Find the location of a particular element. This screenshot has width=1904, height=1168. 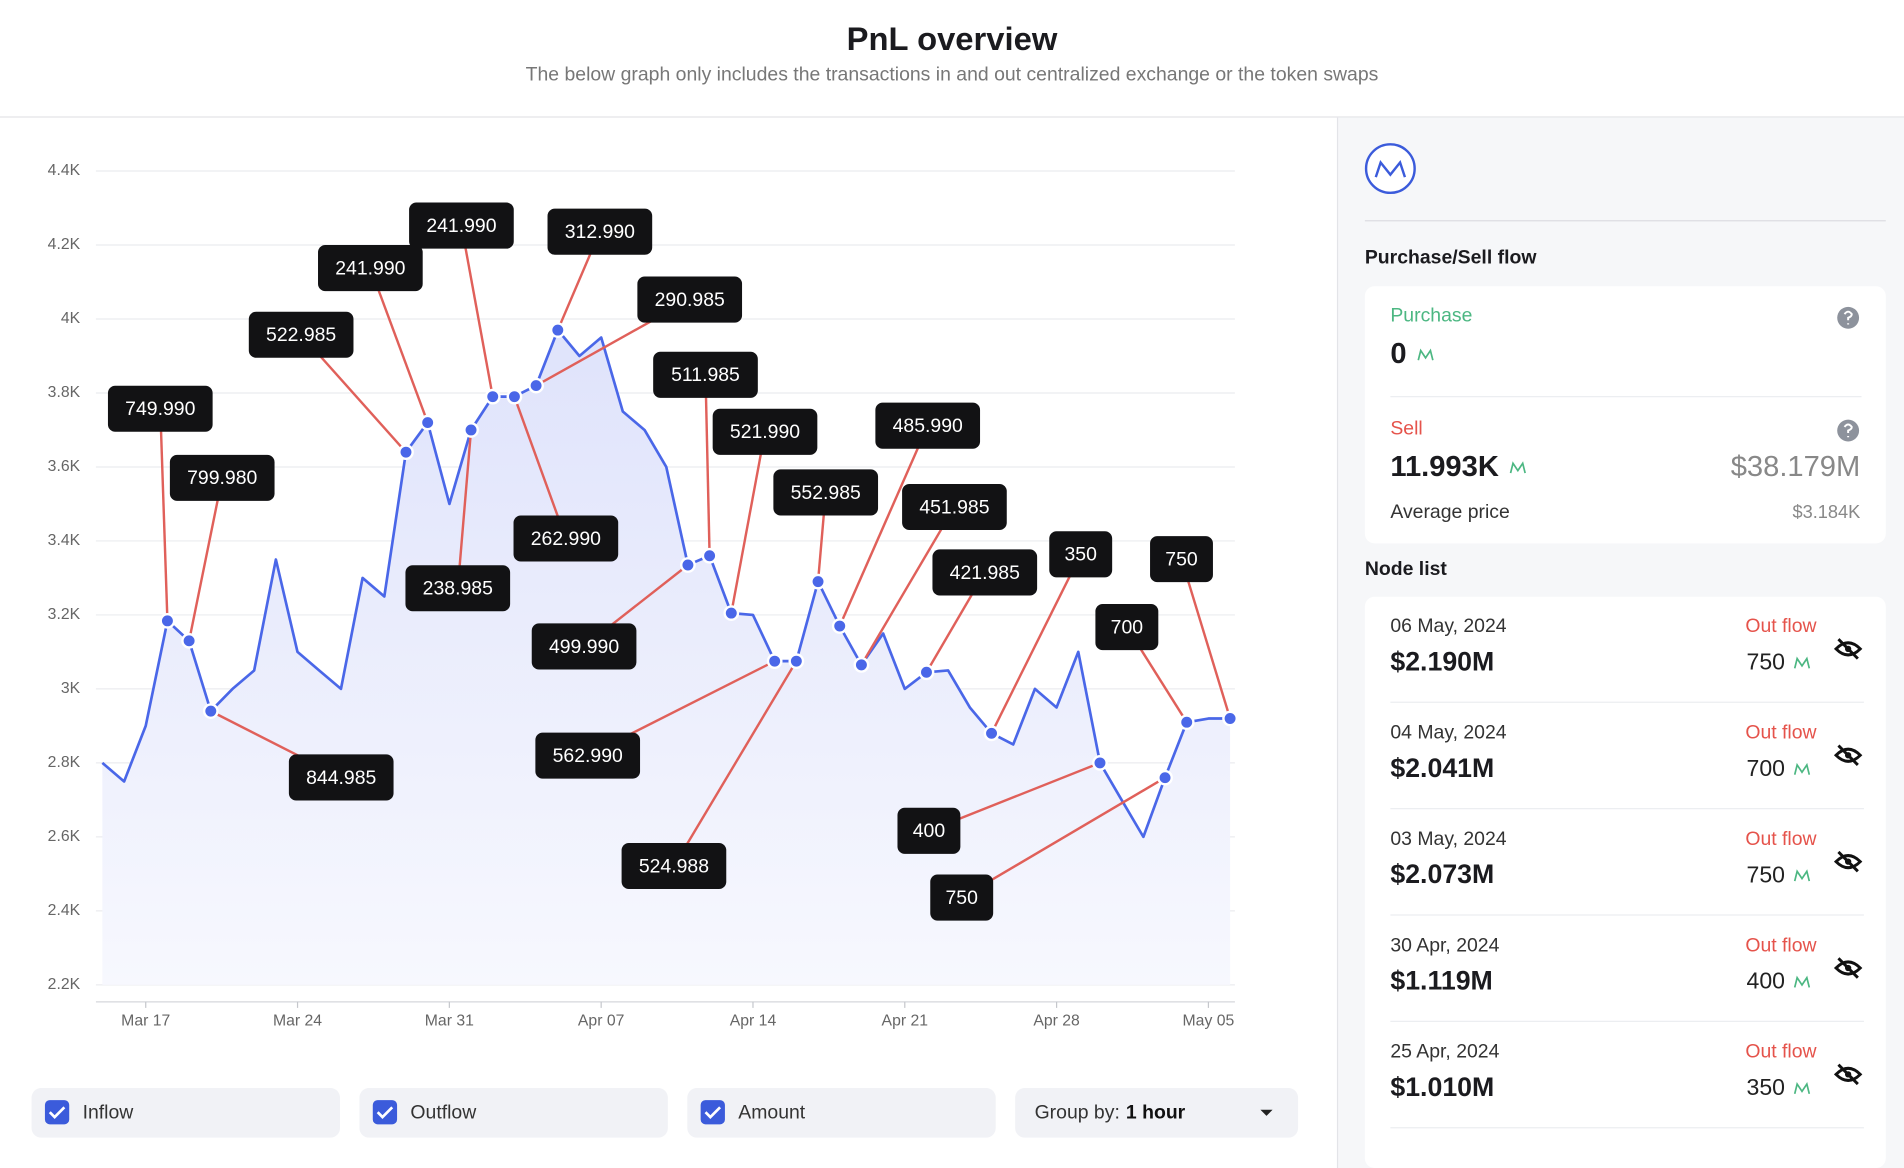

x-tick-label: Mar 24 is located at coordinates (297, 1020).